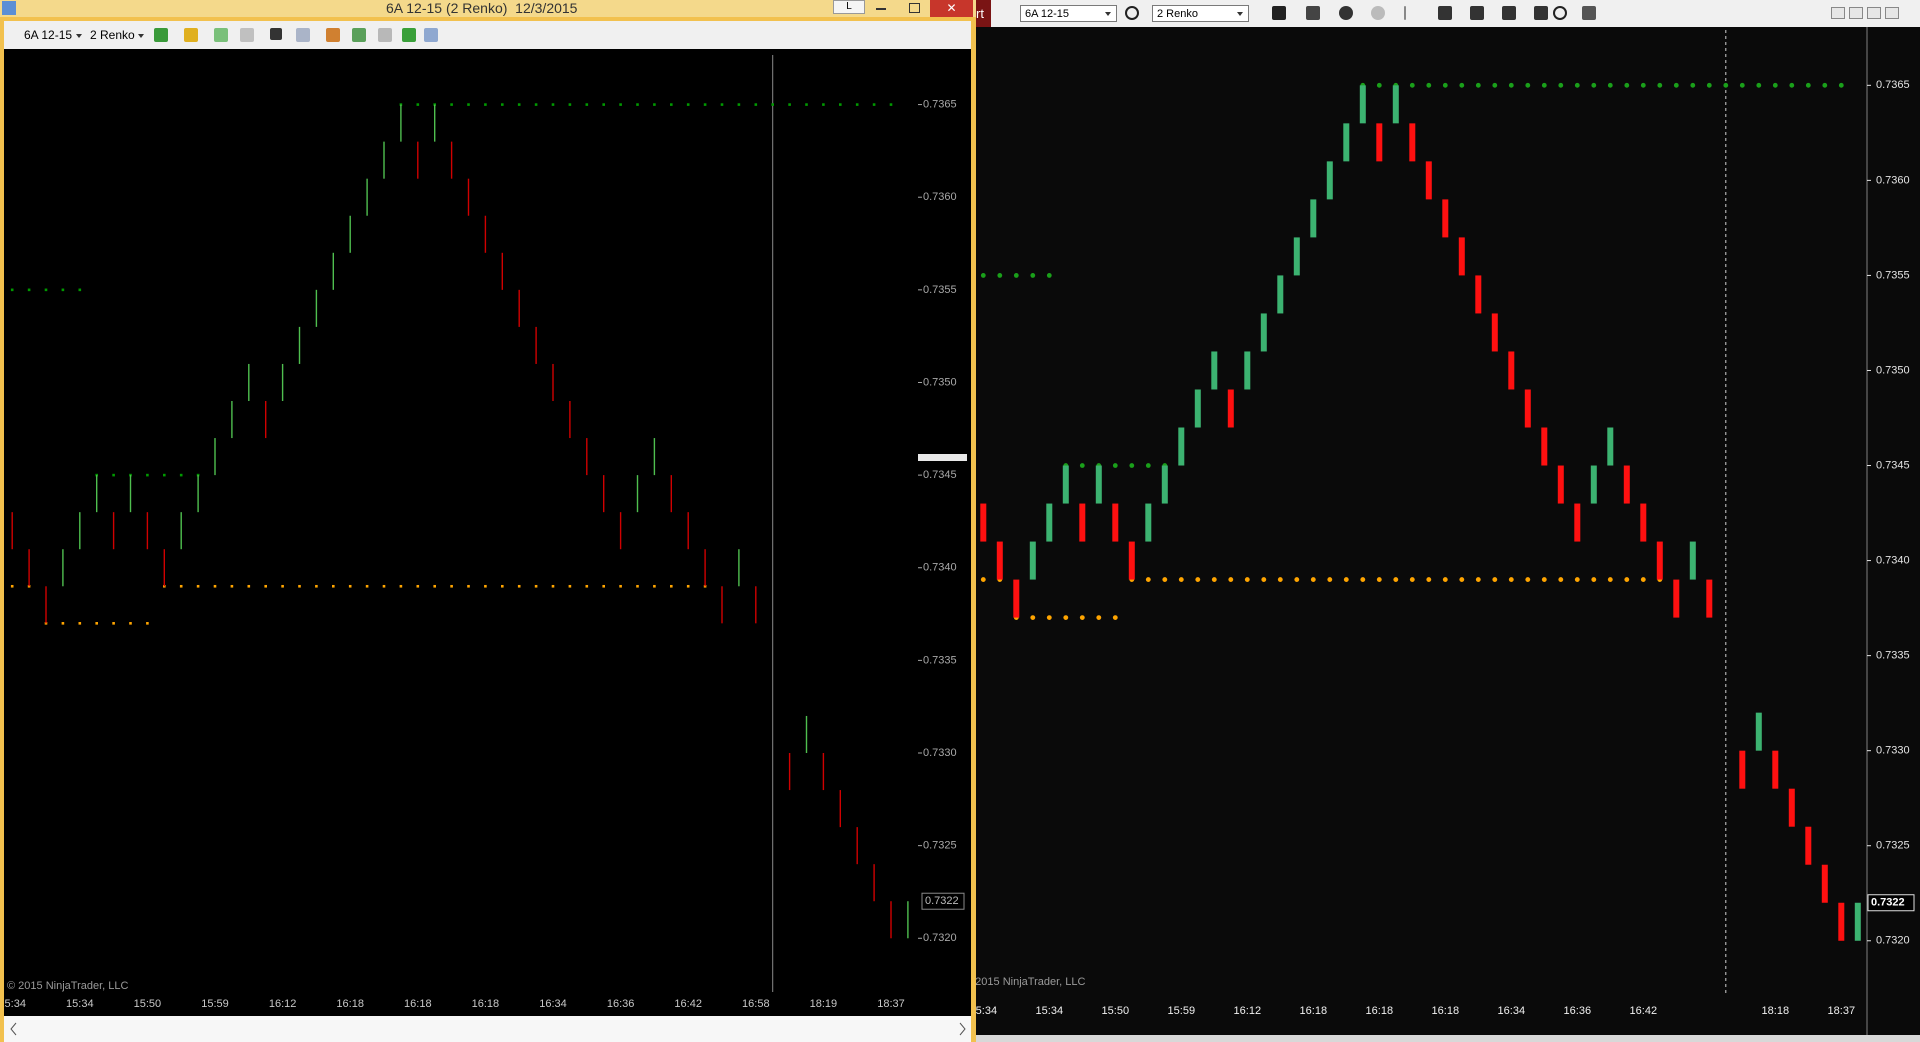  What do you see at coordinates (942, 457) in the screenshot?
I see `price-scroll-handle` at bounding box center [942, 457].